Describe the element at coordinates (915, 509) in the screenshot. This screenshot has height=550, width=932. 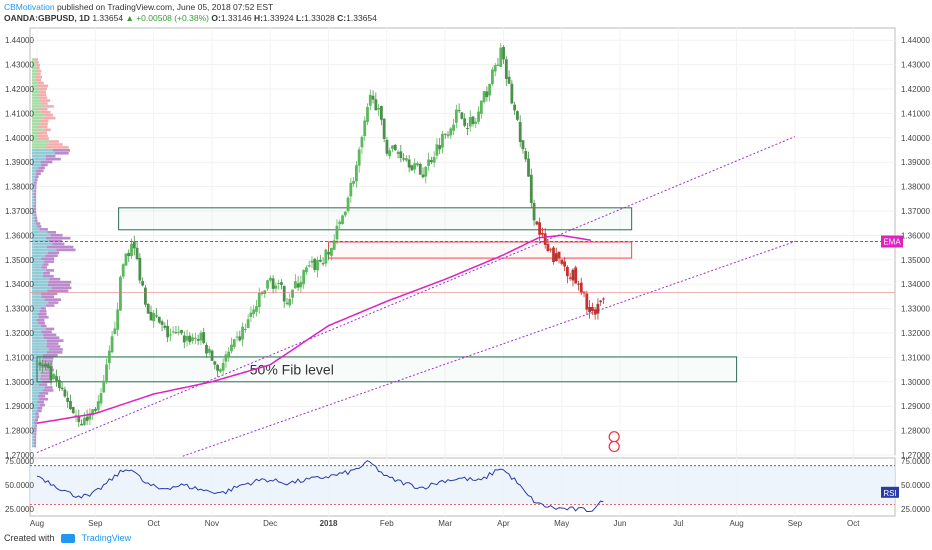
I see `rsi-tick-label-right: 25.0000` at that location.